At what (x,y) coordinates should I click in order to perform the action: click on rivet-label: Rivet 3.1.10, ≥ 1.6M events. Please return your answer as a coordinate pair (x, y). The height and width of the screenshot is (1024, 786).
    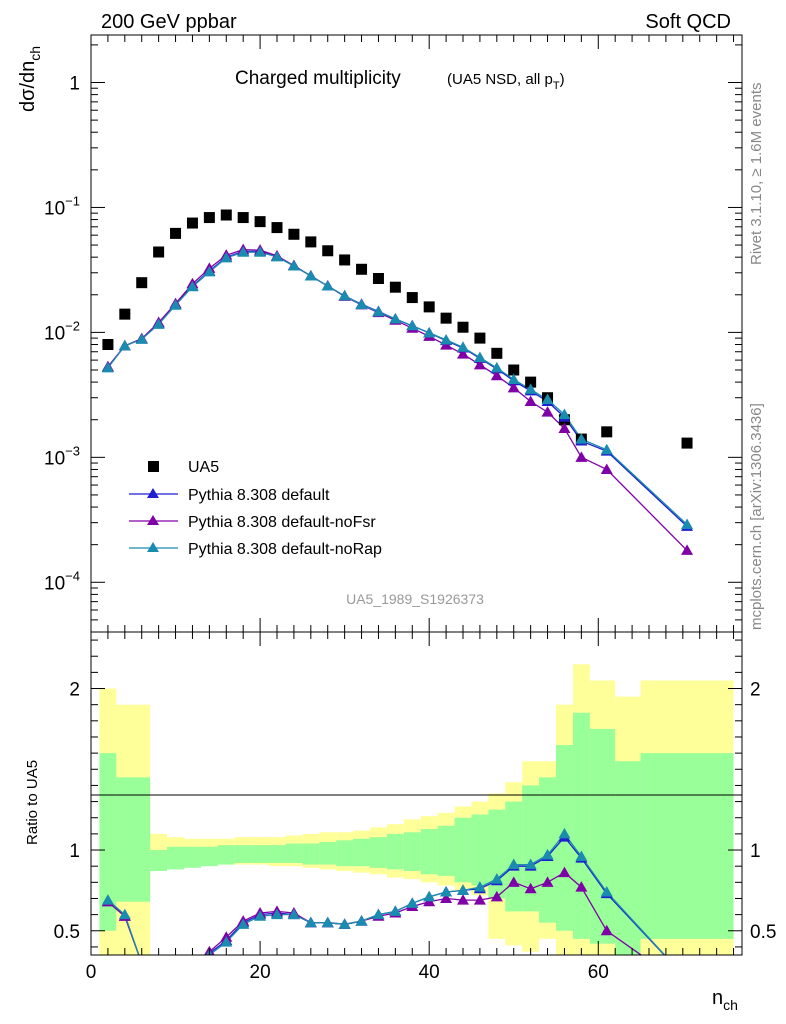
    Looking at the image, I should click on (756, 174).